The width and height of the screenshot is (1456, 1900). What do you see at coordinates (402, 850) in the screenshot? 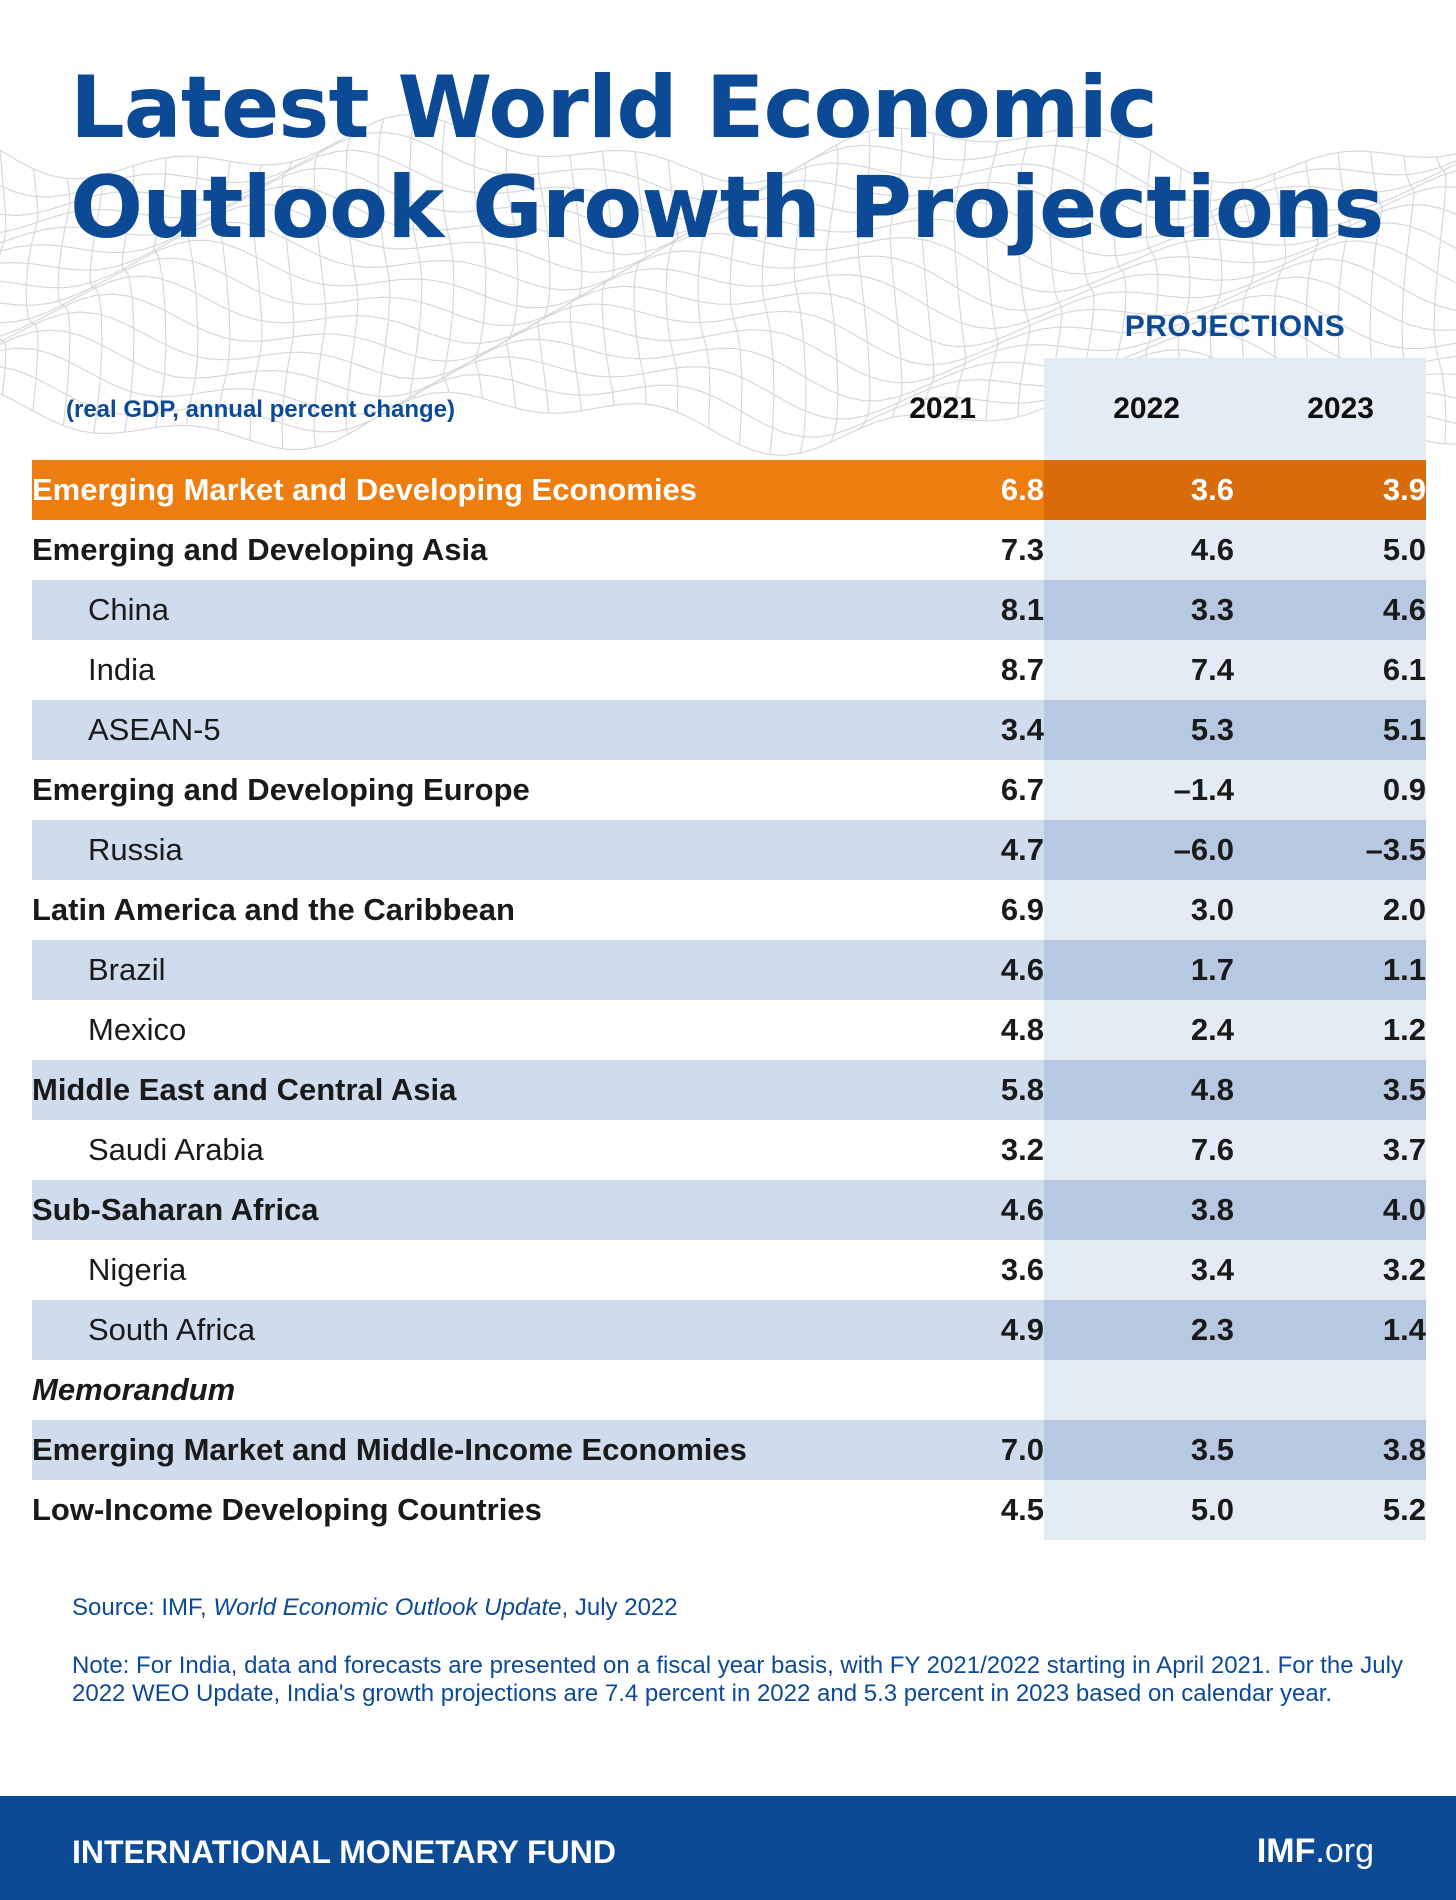
I see `row-label: Russia` at bounding box center [402, 850].